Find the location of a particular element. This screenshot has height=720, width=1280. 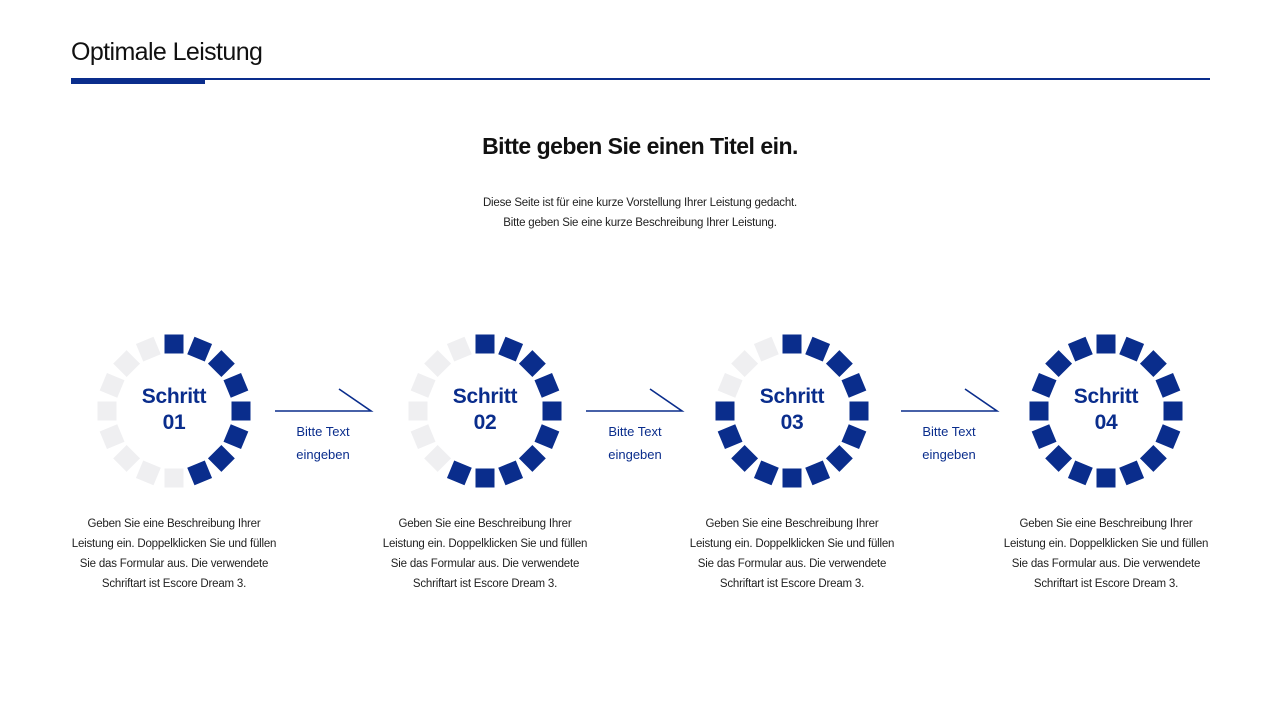

connector-2-arrow is located at coordinates (635, 400).